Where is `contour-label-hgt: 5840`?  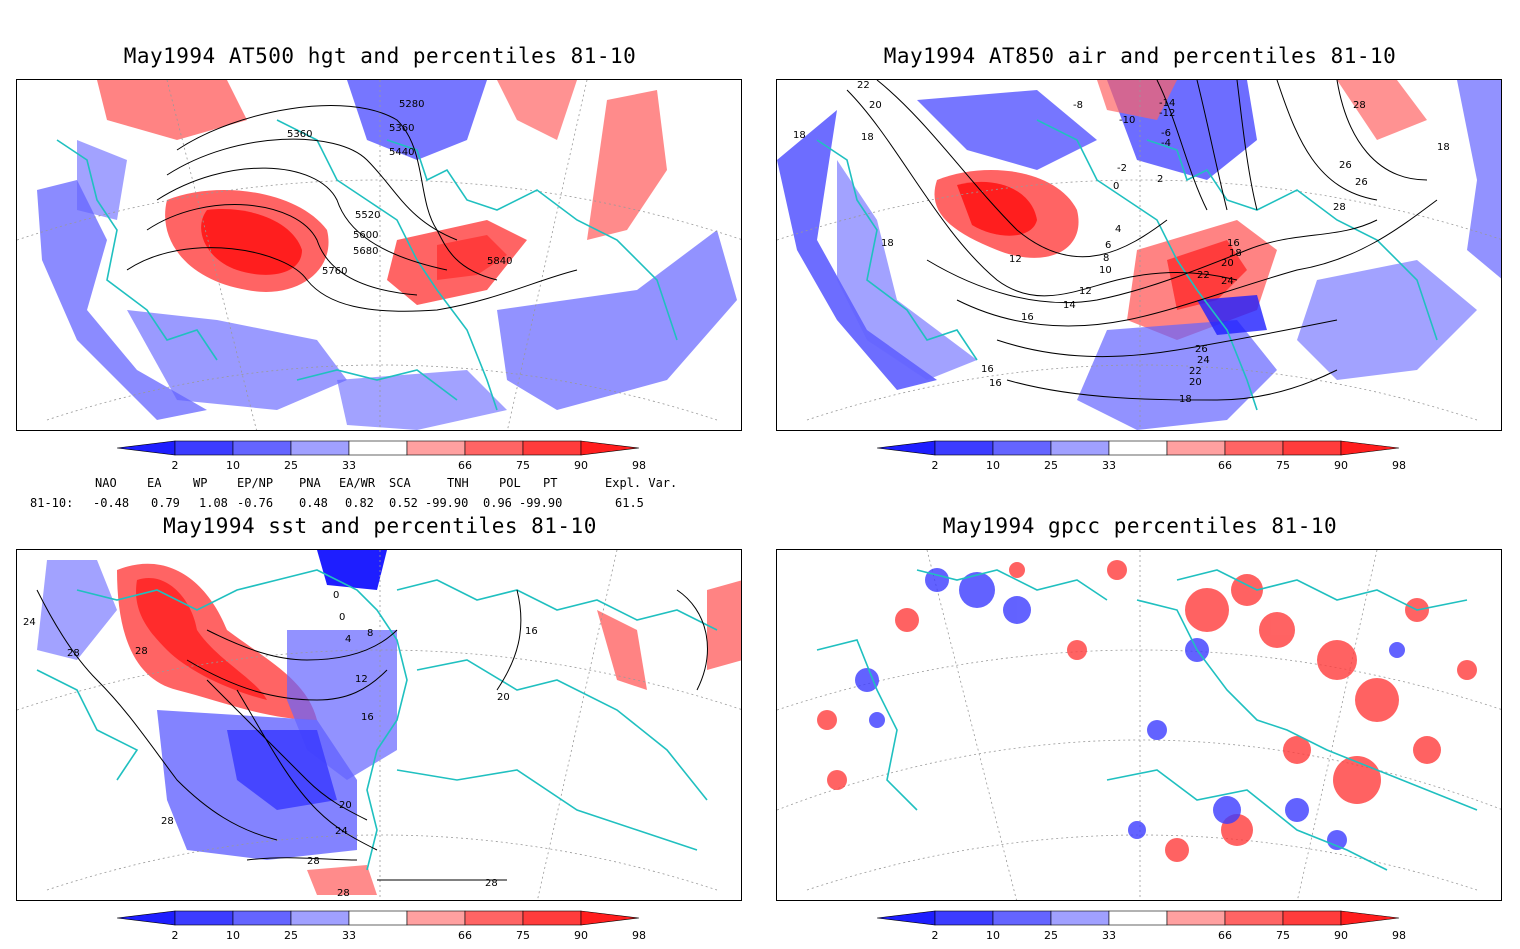 contour-label-hgt: 5840 is located at coordinates (499, 261).